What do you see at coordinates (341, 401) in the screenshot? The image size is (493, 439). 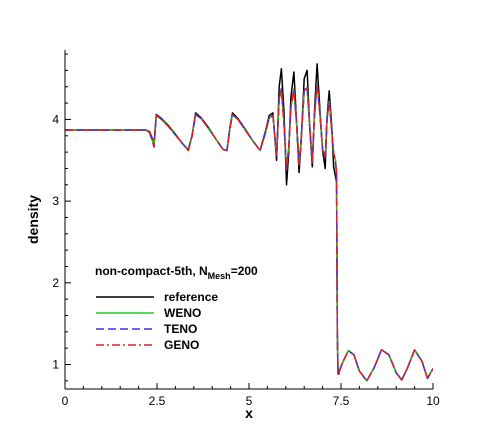 I see `x-tick-label: 7.5` at bounding box center [341, 401].